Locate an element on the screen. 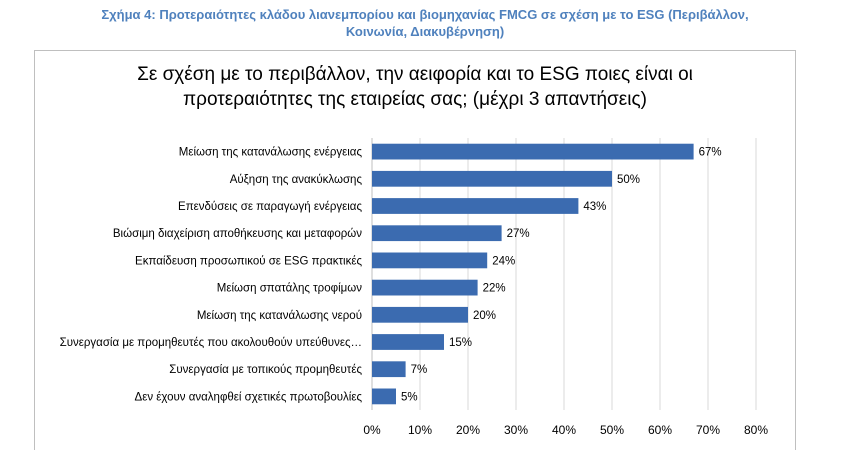 This screenshot has height=453, width=850. data-label: 22% is located at coordinates (494, 289).